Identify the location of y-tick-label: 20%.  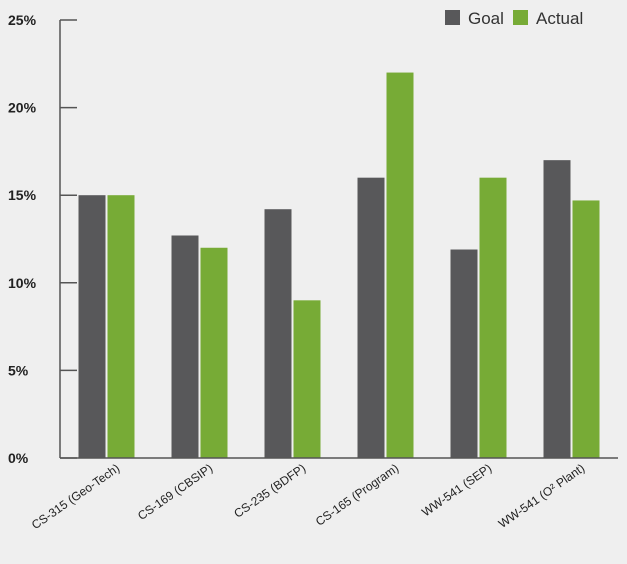
(22, 108).